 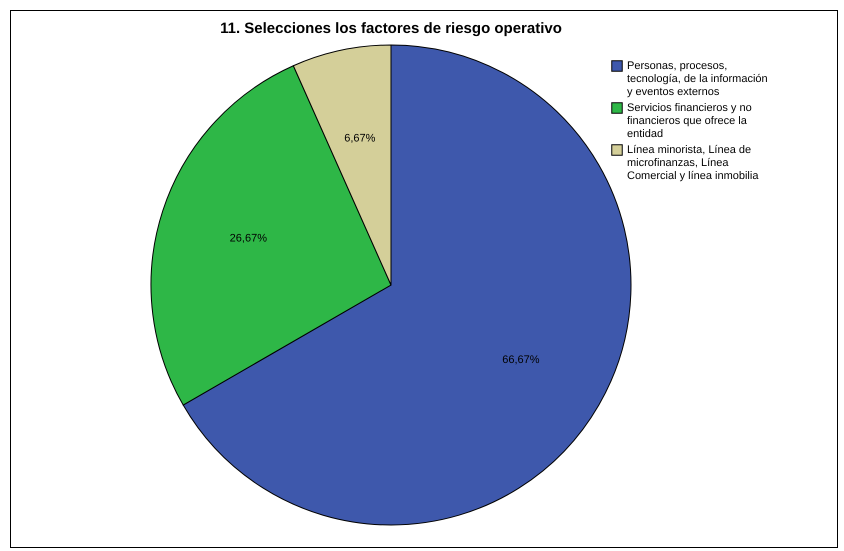 What do you see at coordinates (693, 163) in the screenshot?
I see `legend-label: Línea minorista, Línea de microfinanzas, Línea Comercial y línea inmobilia` at bounding box center [693, 163].